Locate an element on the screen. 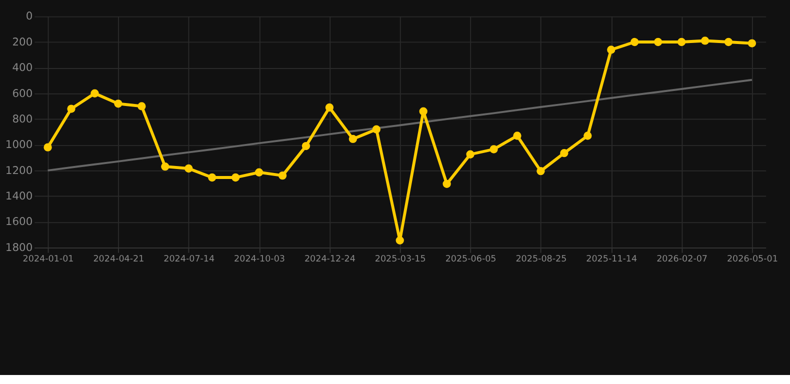 The width and height of the screenshot is (790, 384). y-tick-label: 0 is located at coordinates (29, 16).